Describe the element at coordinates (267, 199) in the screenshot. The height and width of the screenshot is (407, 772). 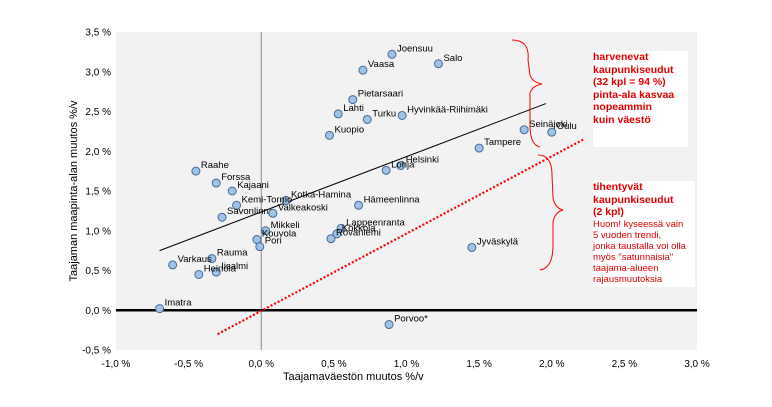
I see `data-point-label: Kemi-Tornio` at that location.